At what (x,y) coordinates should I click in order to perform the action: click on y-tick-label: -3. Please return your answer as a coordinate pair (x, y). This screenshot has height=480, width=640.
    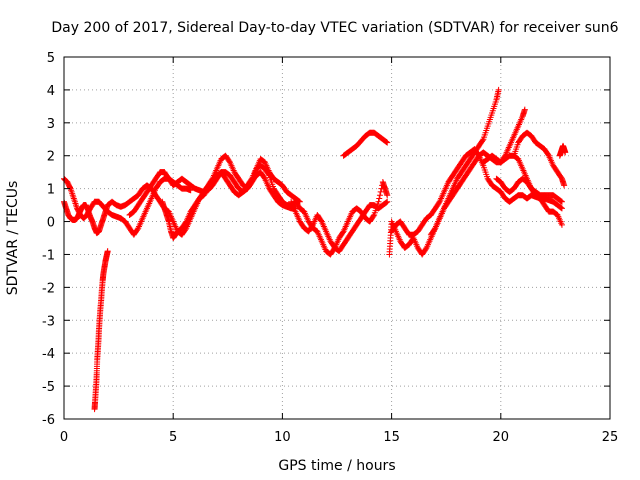
    Looking at the image, I should click on (48, 321).